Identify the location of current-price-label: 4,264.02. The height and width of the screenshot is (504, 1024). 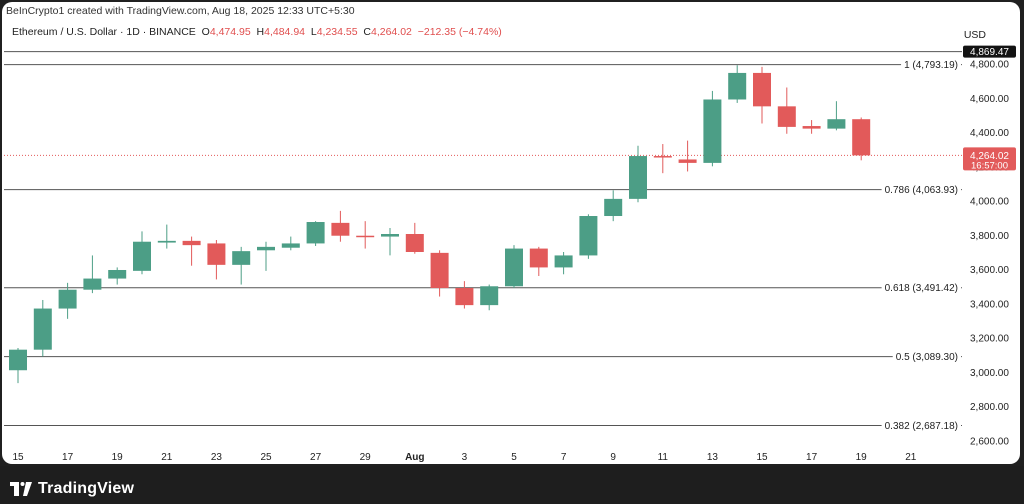
(989, 156).